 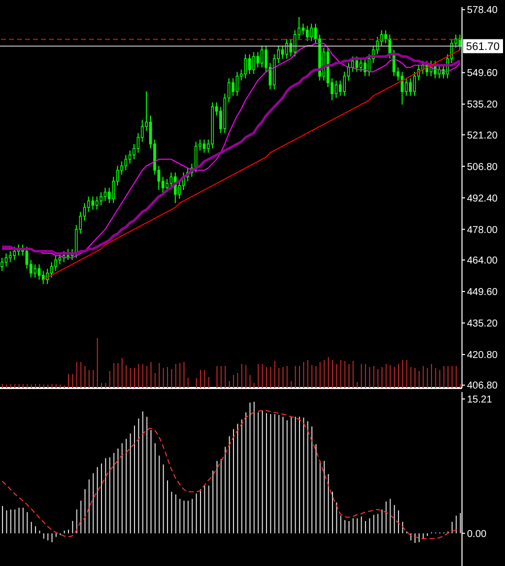 I want to click on y-tick-label: 464.00, so click(x=482, y=261).